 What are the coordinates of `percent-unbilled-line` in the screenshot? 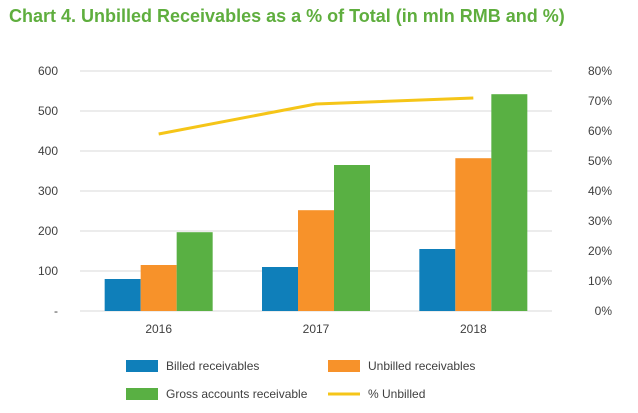 It's located at (316, 116).